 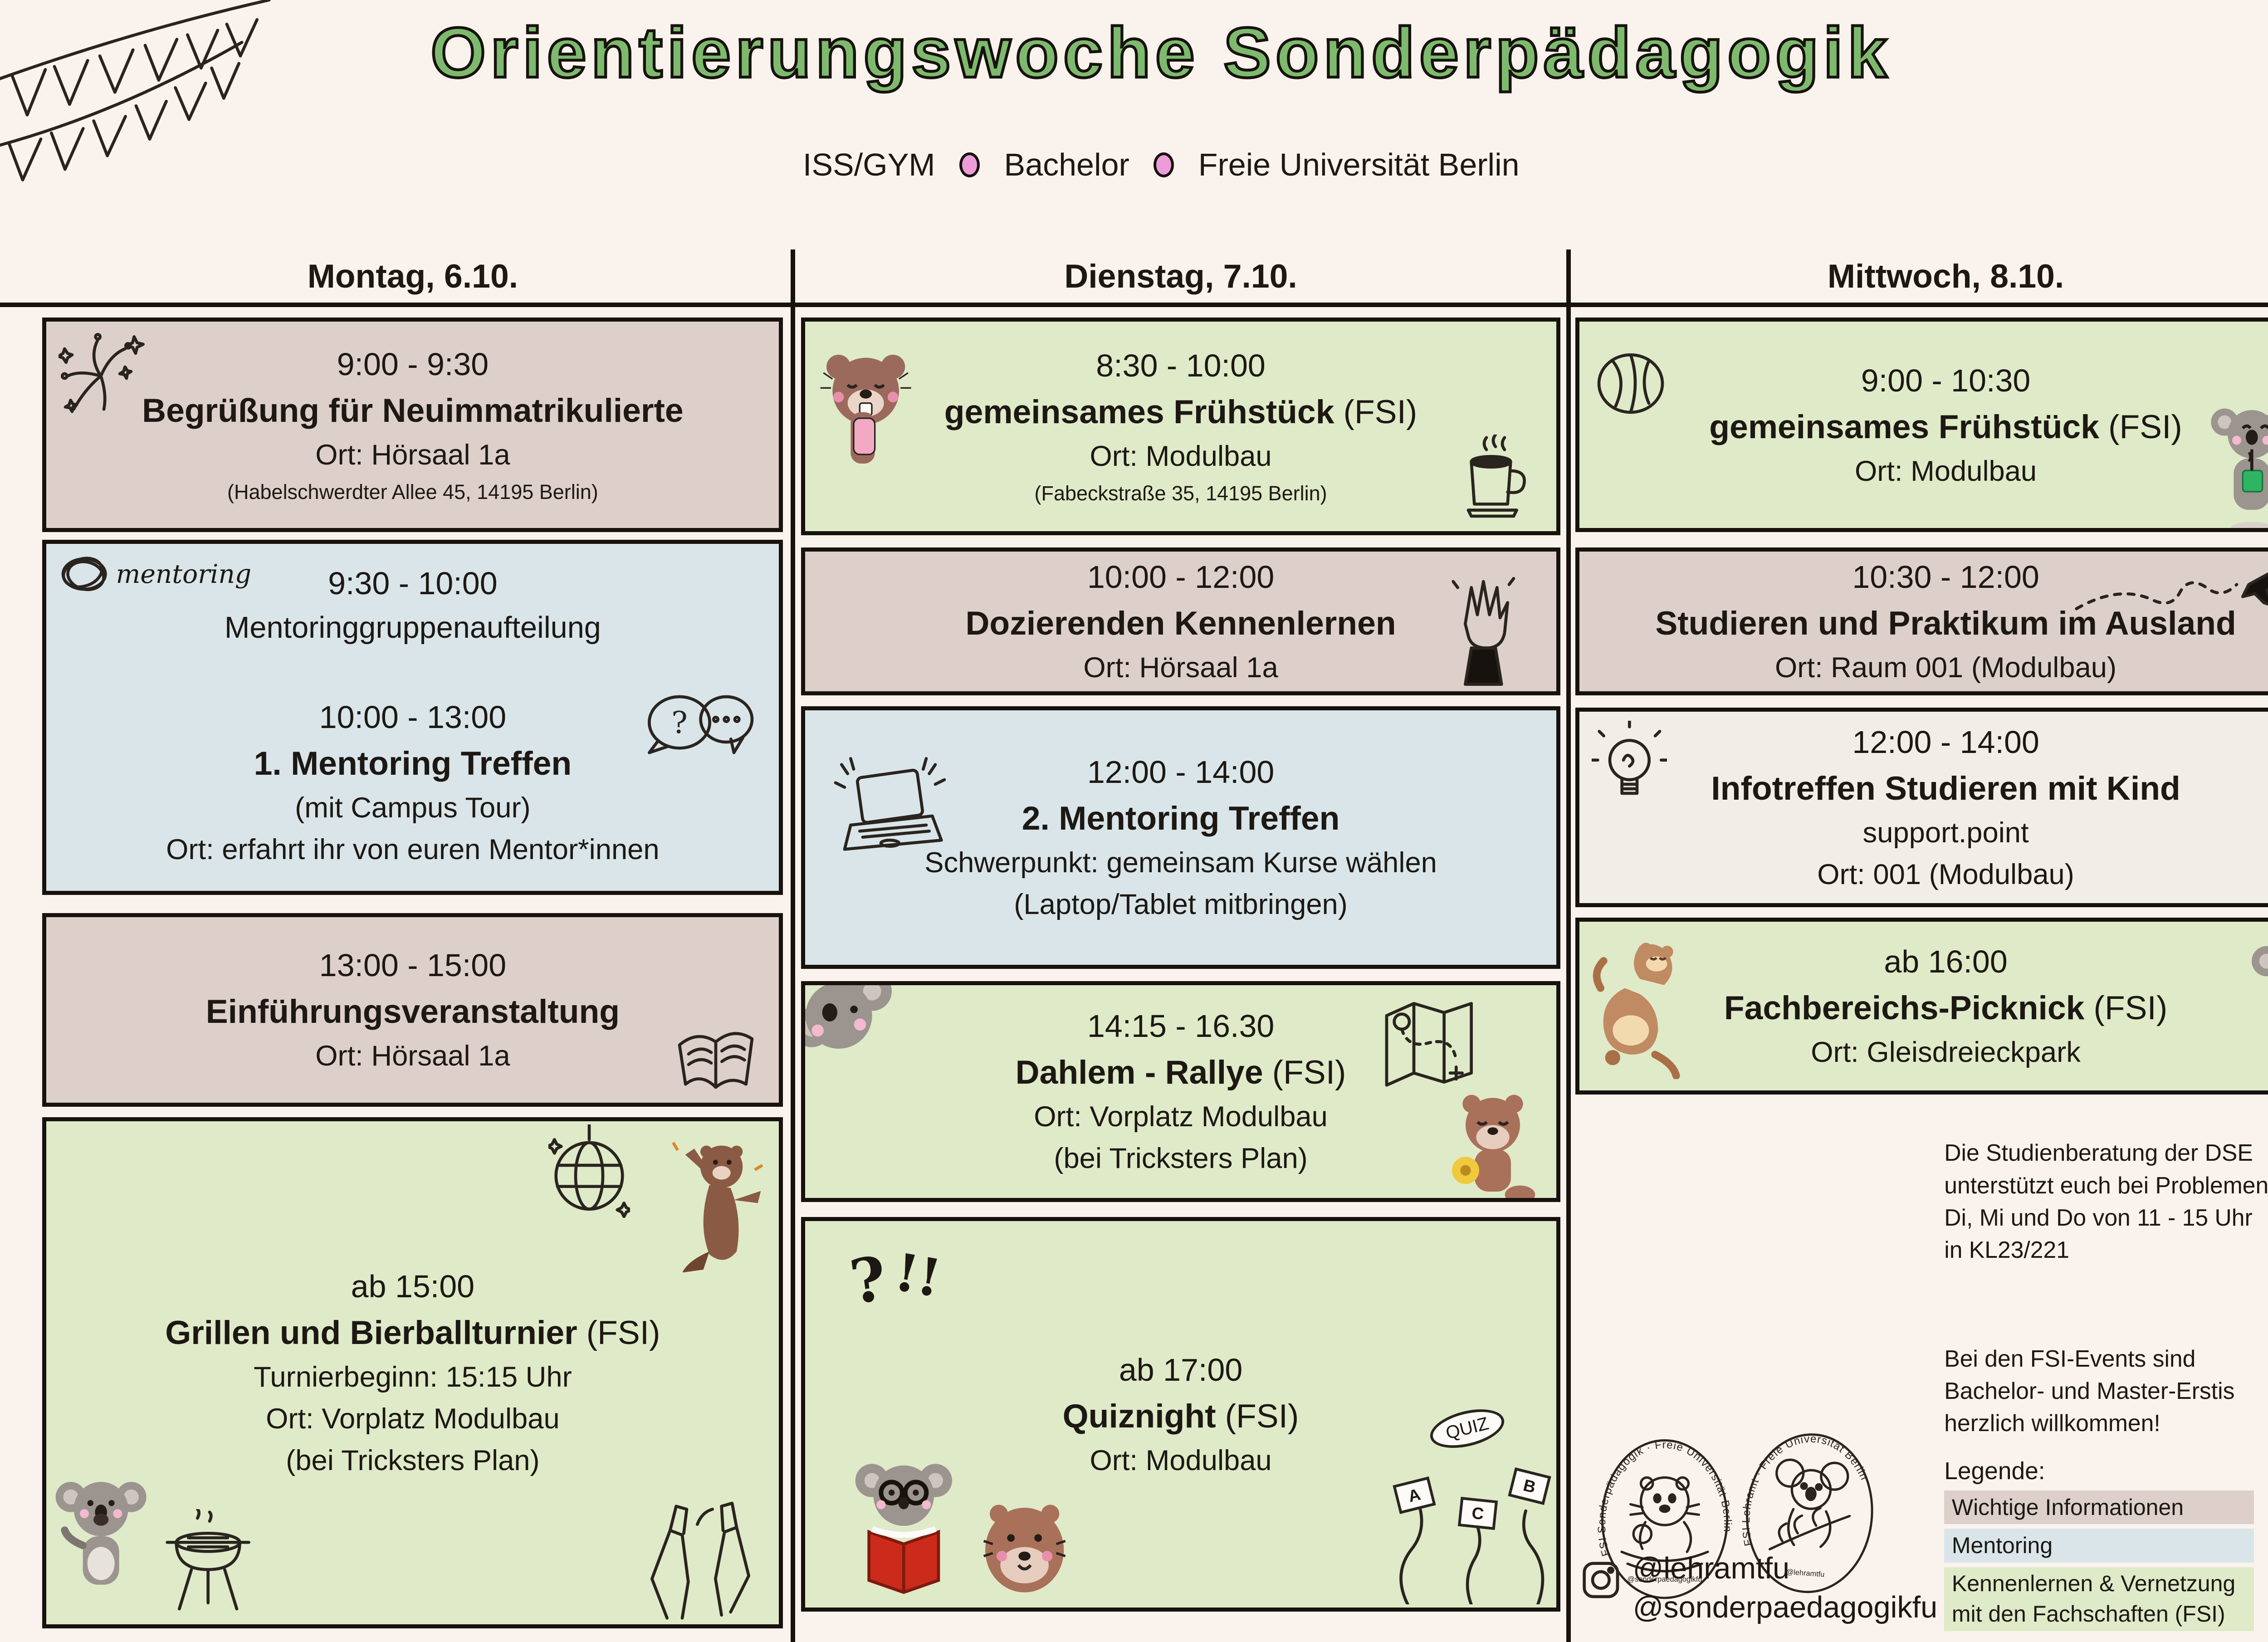 What do you see at coordinates (718, 1207) in the screenshot?
I see `dancing-otter-icon` at bounding box center [718, 1207].